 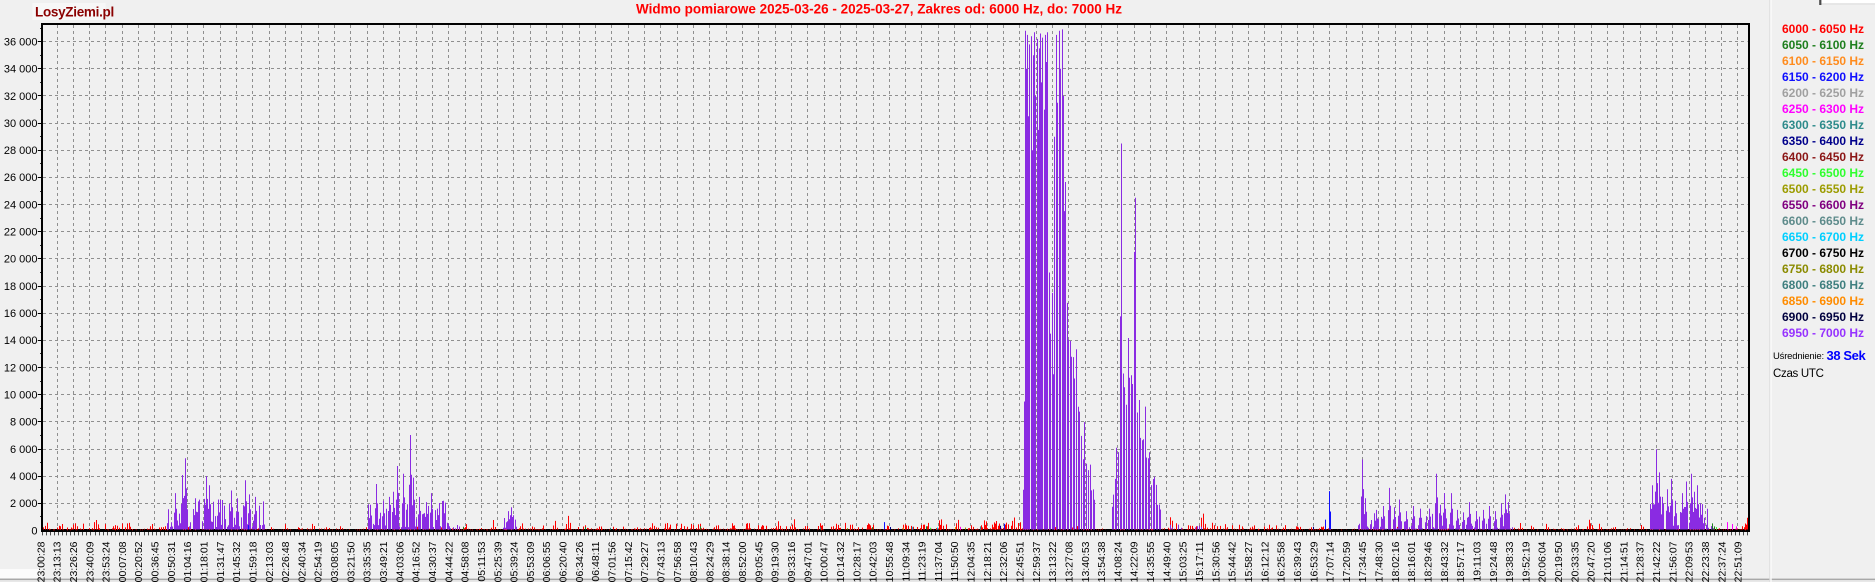 What do you see at coordinates (24, 423) in the screenshot?
I see `svg-text: 8 000` at bounding box center [24, 423].